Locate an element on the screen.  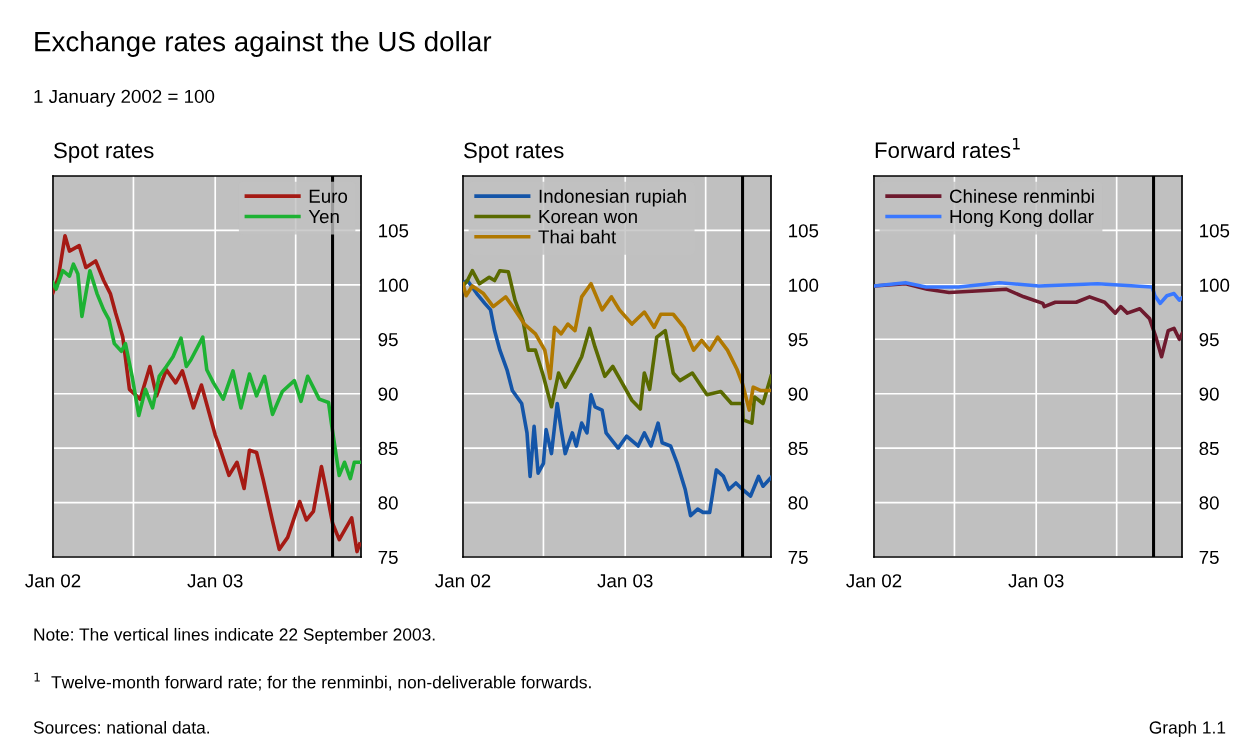
legend-label: Indonesian rupiah is located at coordinates (612, 198).